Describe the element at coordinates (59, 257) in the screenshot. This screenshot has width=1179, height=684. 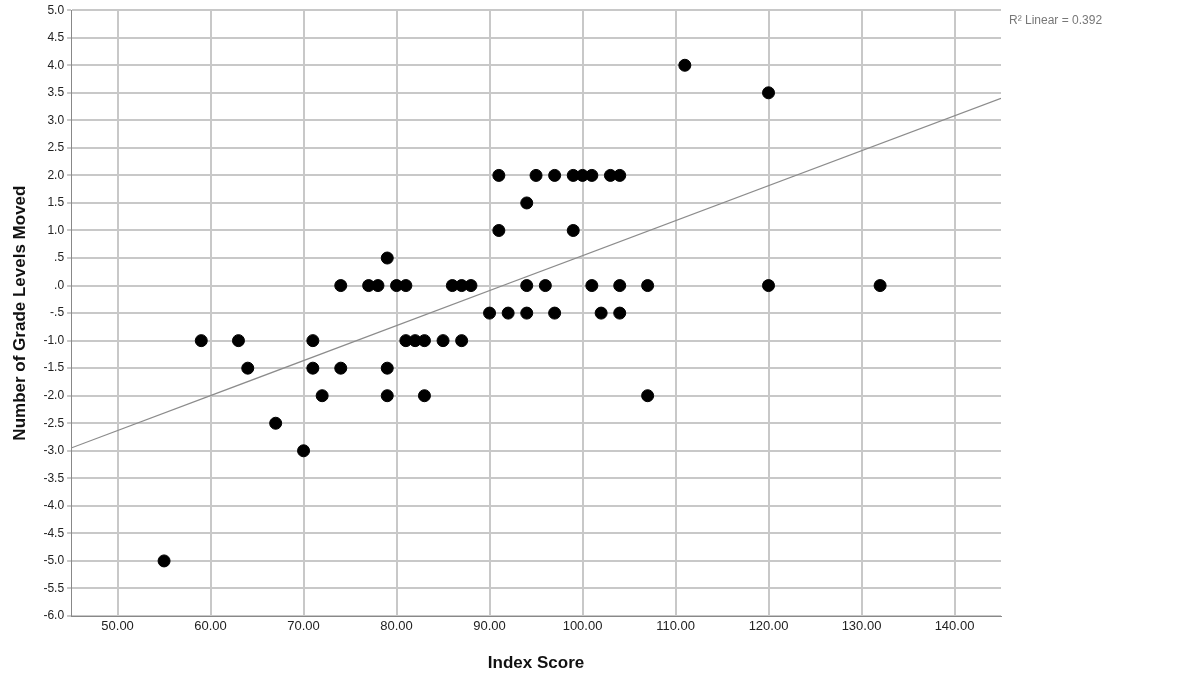
I see `y-tick-label: .5` at that location.